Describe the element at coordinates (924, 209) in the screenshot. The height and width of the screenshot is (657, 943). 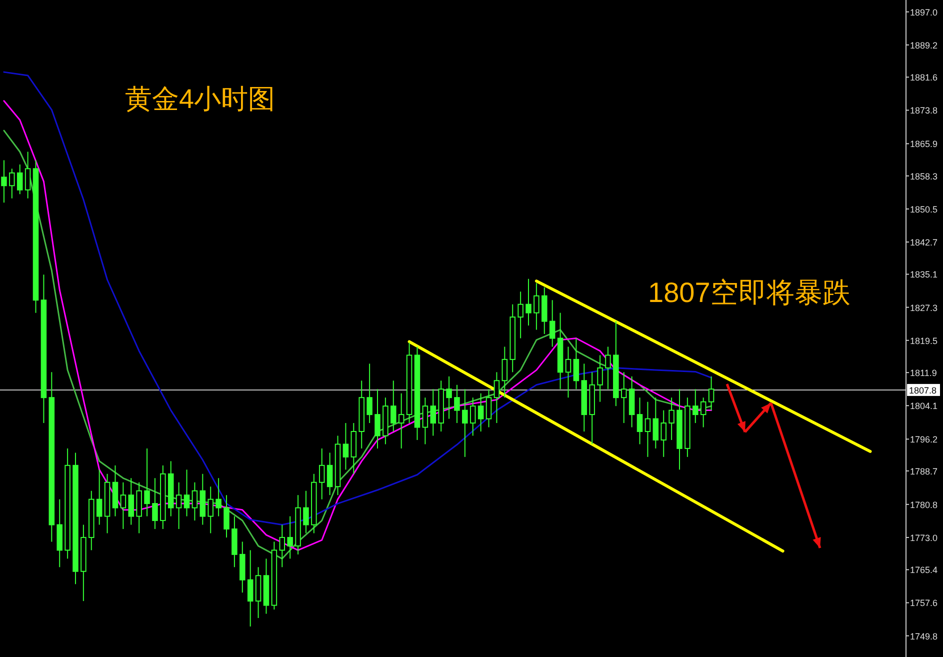
I see `y-tick-label: 1850.5` at that location.